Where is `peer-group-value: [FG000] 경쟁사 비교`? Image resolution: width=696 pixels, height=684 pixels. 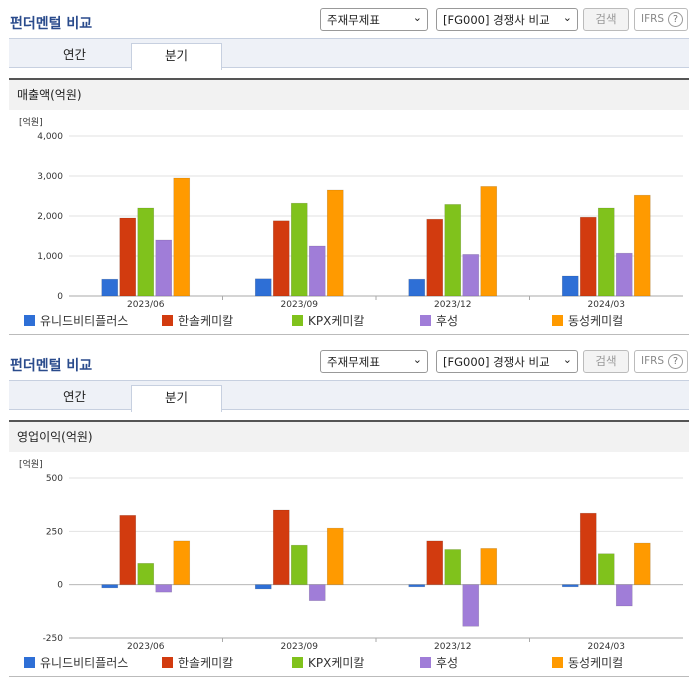
peer-group-value: [FG000] 경쟁사 비교 is located at coordinates (496, 362).